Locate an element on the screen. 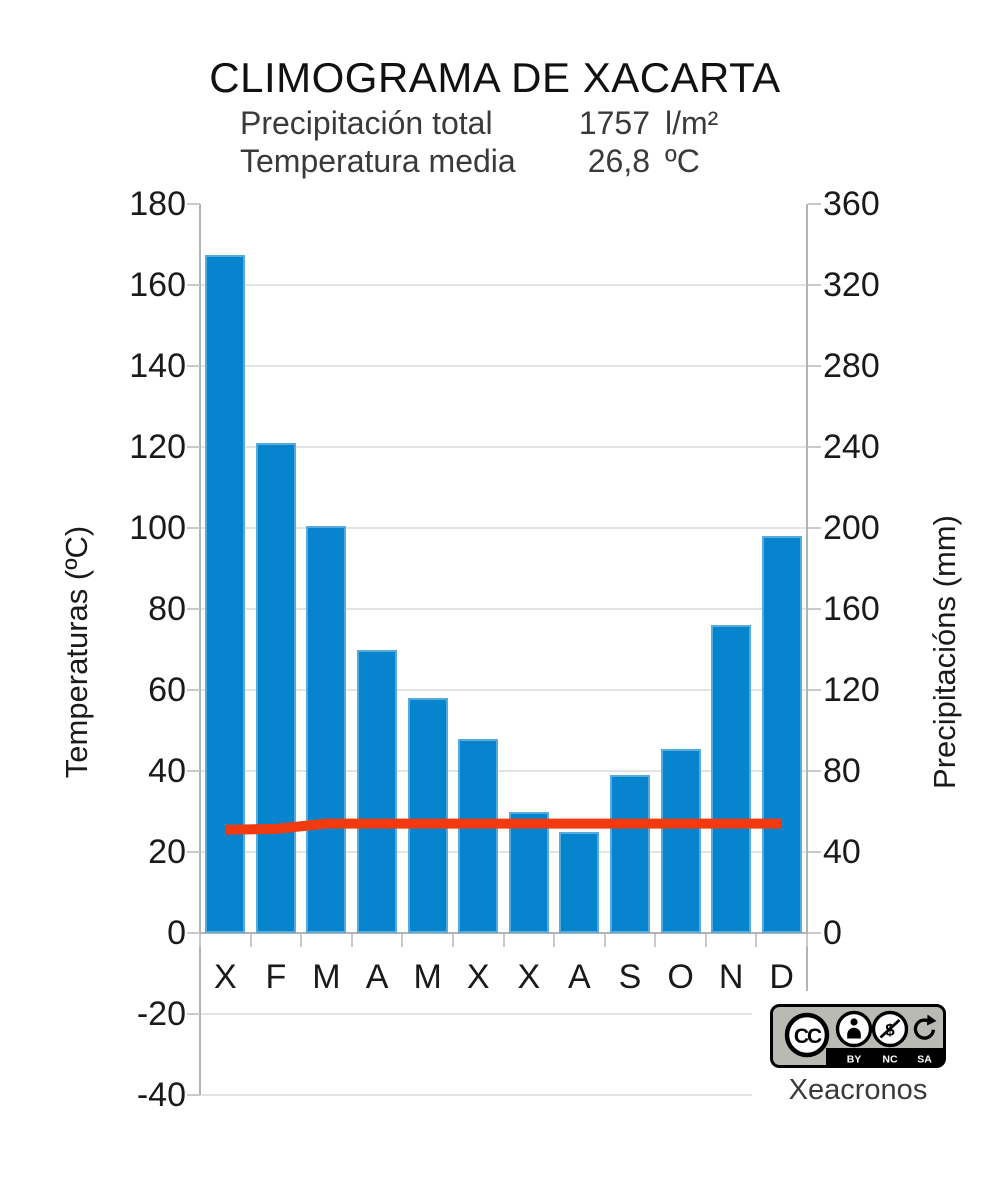  left-axis-tick-label: 80 is located at coordinates (167, 609).